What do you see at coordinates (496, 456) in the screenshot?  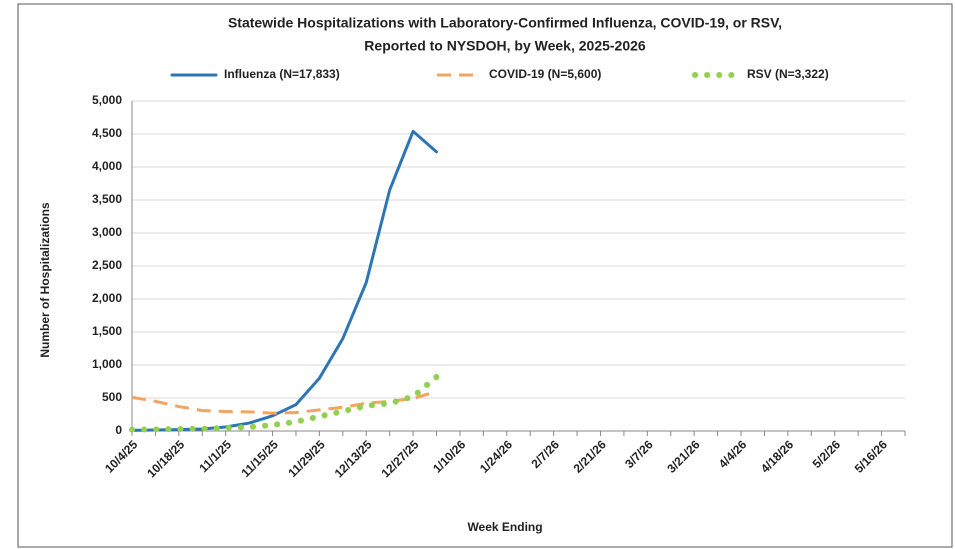 I see `x-tick-label: 1/24/26` at bounding box center [496, 456].